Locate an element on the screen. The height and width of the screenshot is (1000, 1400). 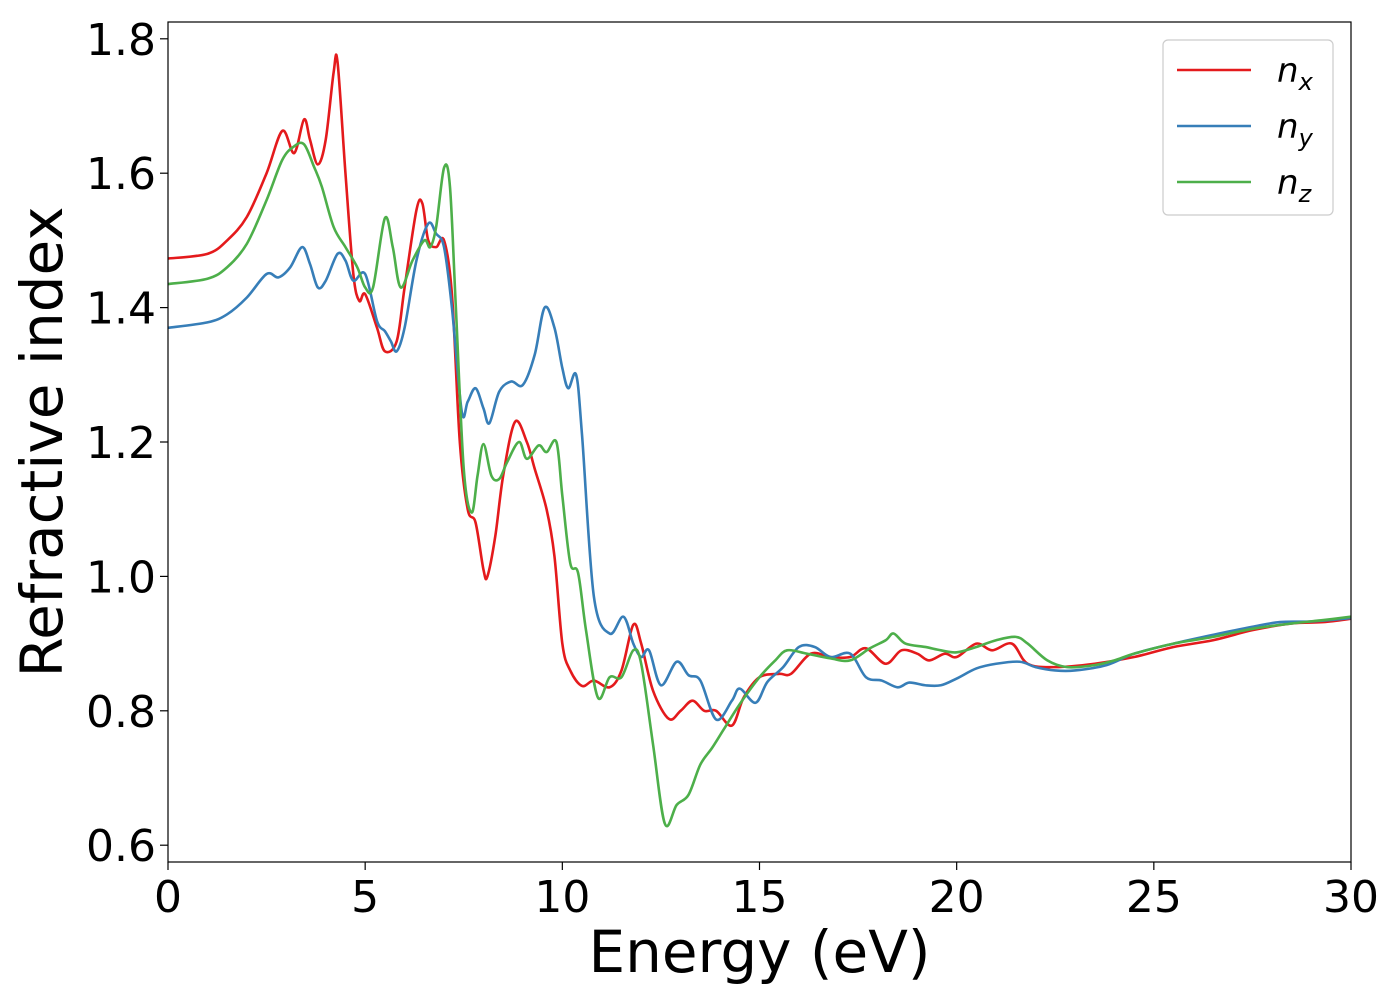
y-tick-label: 1.6 is located at coordinates (121, 174).